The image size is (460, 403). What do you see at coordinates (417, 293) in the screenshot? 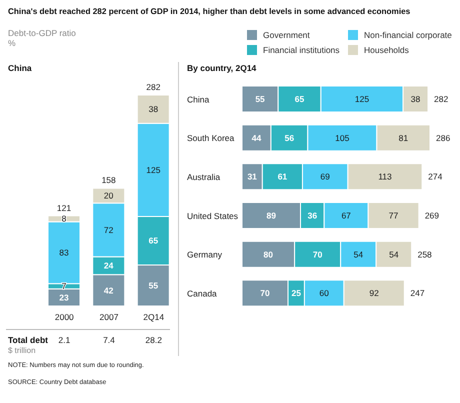
I see `total-label: 247` at bounding box center [417, 293].